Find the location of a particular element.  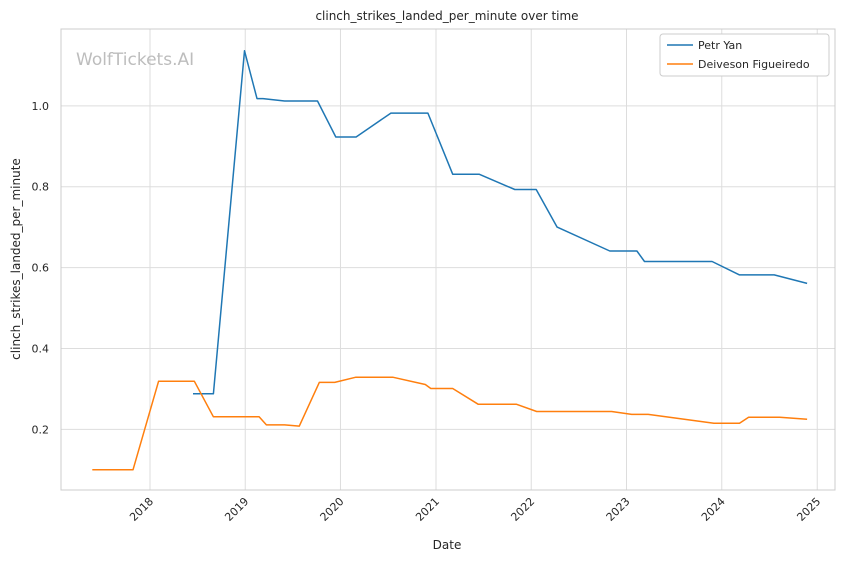

x-tick-label: 2022 is located at coordinates (522, 509).